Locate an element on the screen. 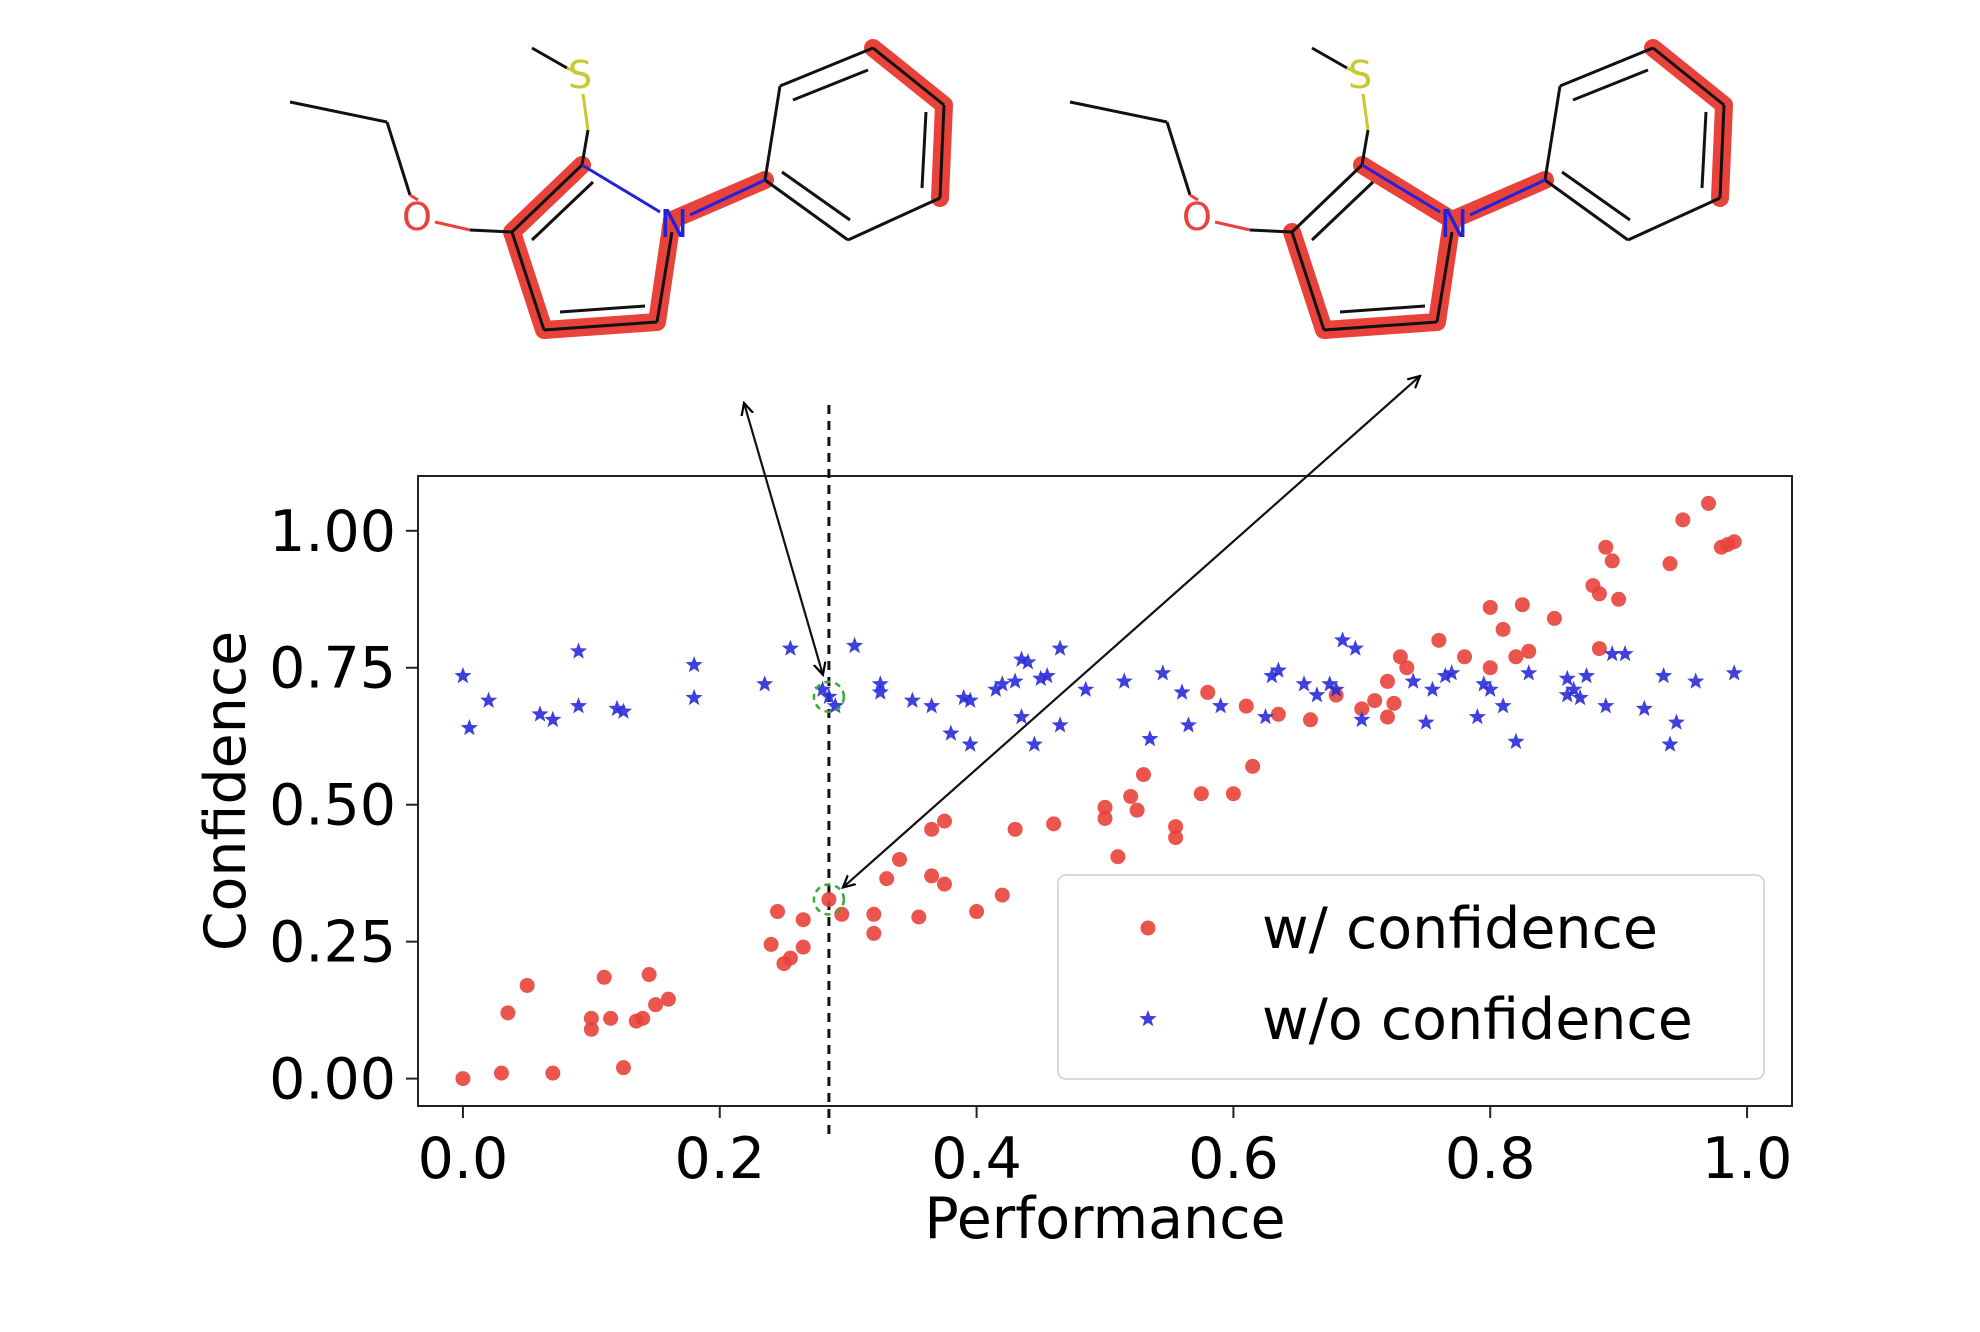 The height and width of the screenshot is (1332, 1980). legend-marker-w-confidence is located at coordinates (1148, 928).